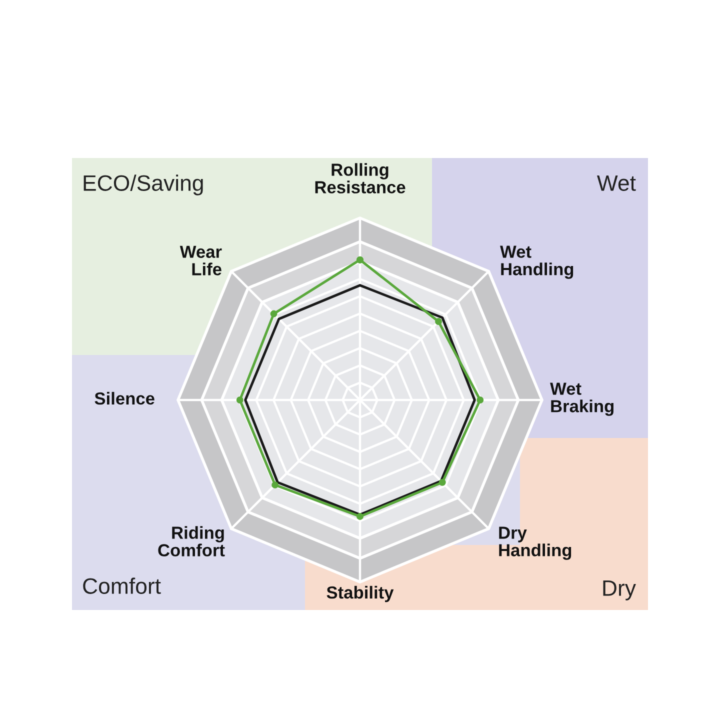  What do you see at coordinates (143, 185) in the screenshot?
I see `text: ECO/Saving` at bounding box center [143, 185].